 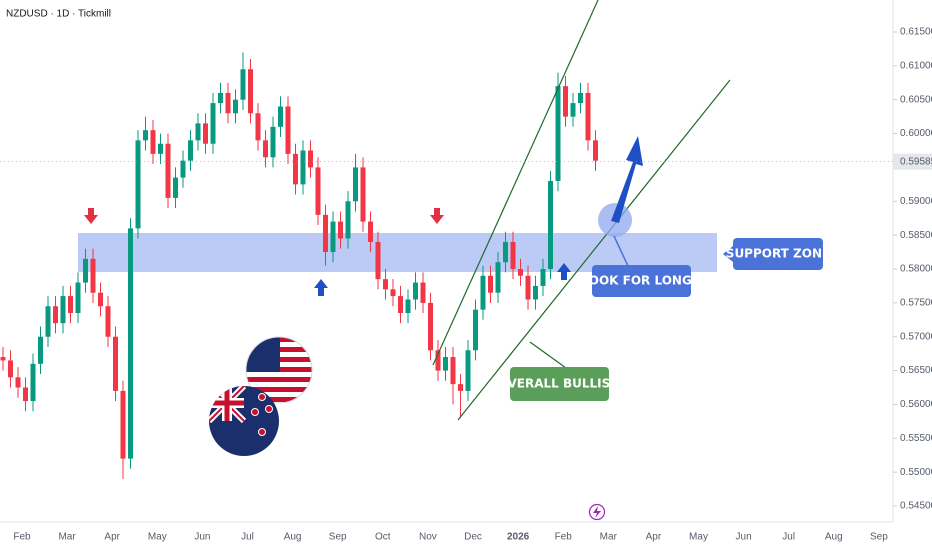 What do you see at coordinates (244, 421) in the screenshot?
I see `nz-flag` at bounding box center [244, 421].